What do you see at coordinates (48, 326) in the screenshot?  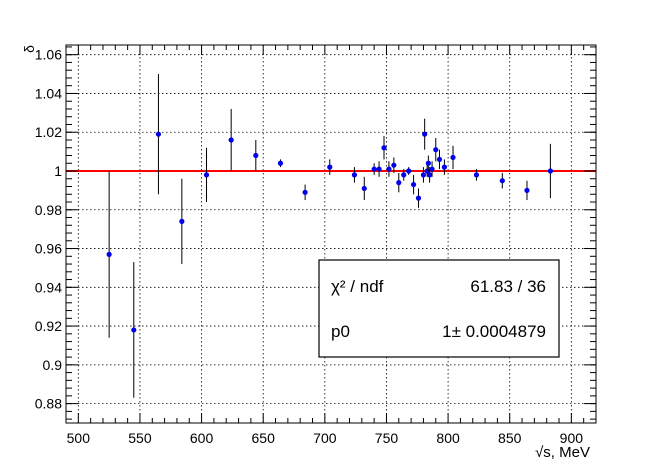 I see `y-tick-label: 0.92` at bounding box center [48, 326].